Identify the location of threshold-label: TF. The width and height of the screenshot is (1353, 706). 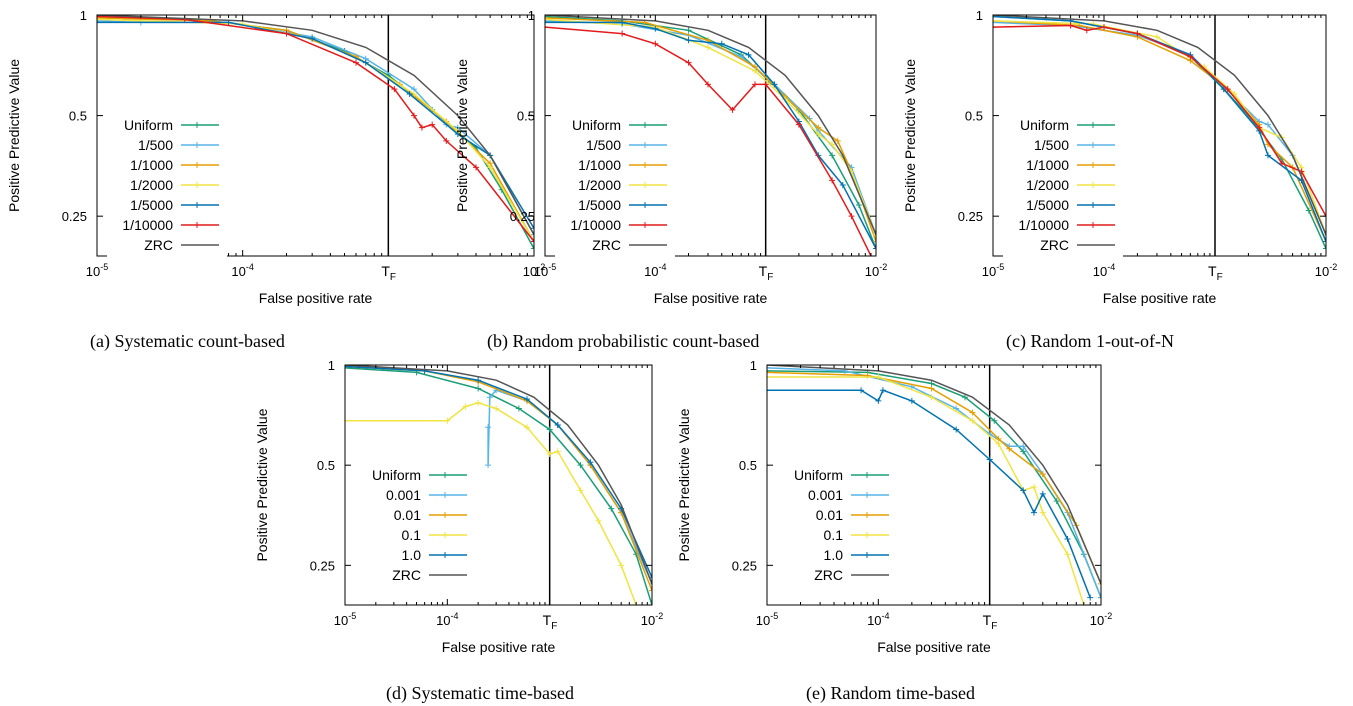
(550, 622).